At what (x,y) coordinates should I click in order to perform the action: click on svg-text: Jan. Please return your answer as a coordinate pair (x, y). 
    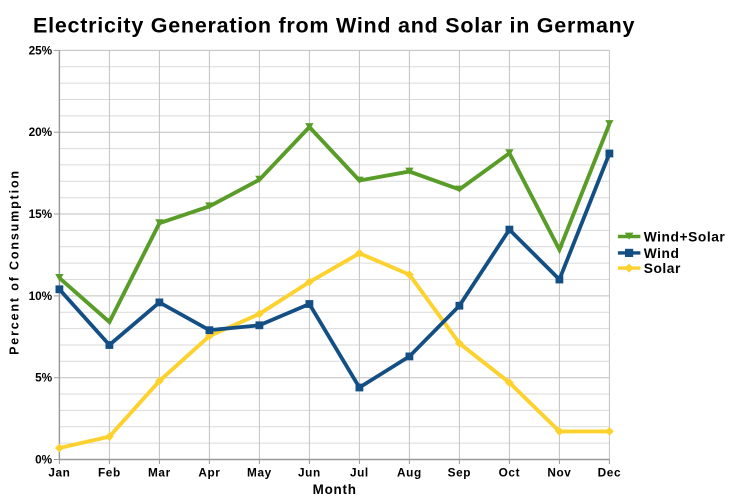
    Looking at the image, I should click on (59, 473).